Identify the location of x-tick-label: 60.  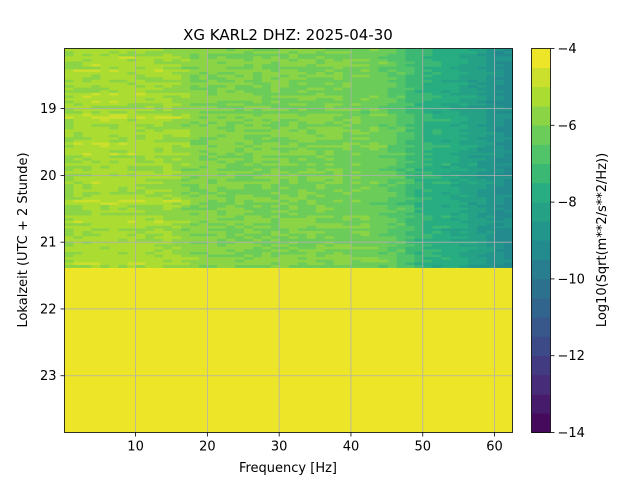
(494, 447).